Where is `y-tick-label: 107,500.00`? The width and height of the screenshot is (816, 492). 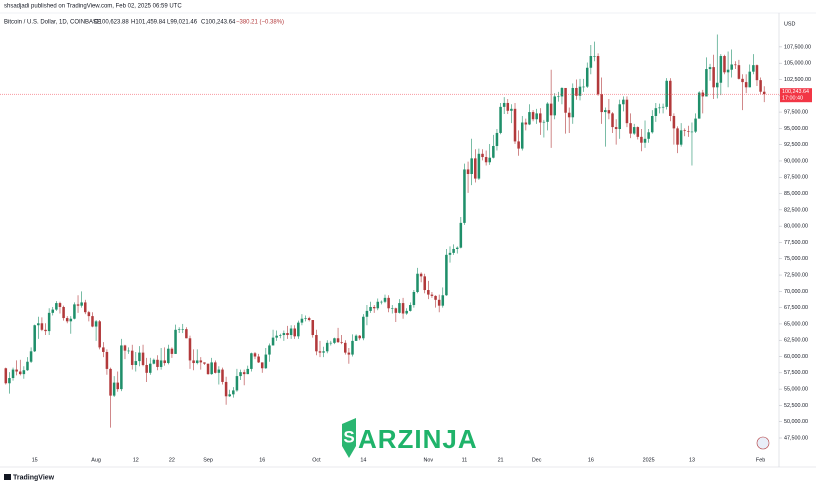
y-tick-label: 107,500.00 is located at coordinates (797, 47).